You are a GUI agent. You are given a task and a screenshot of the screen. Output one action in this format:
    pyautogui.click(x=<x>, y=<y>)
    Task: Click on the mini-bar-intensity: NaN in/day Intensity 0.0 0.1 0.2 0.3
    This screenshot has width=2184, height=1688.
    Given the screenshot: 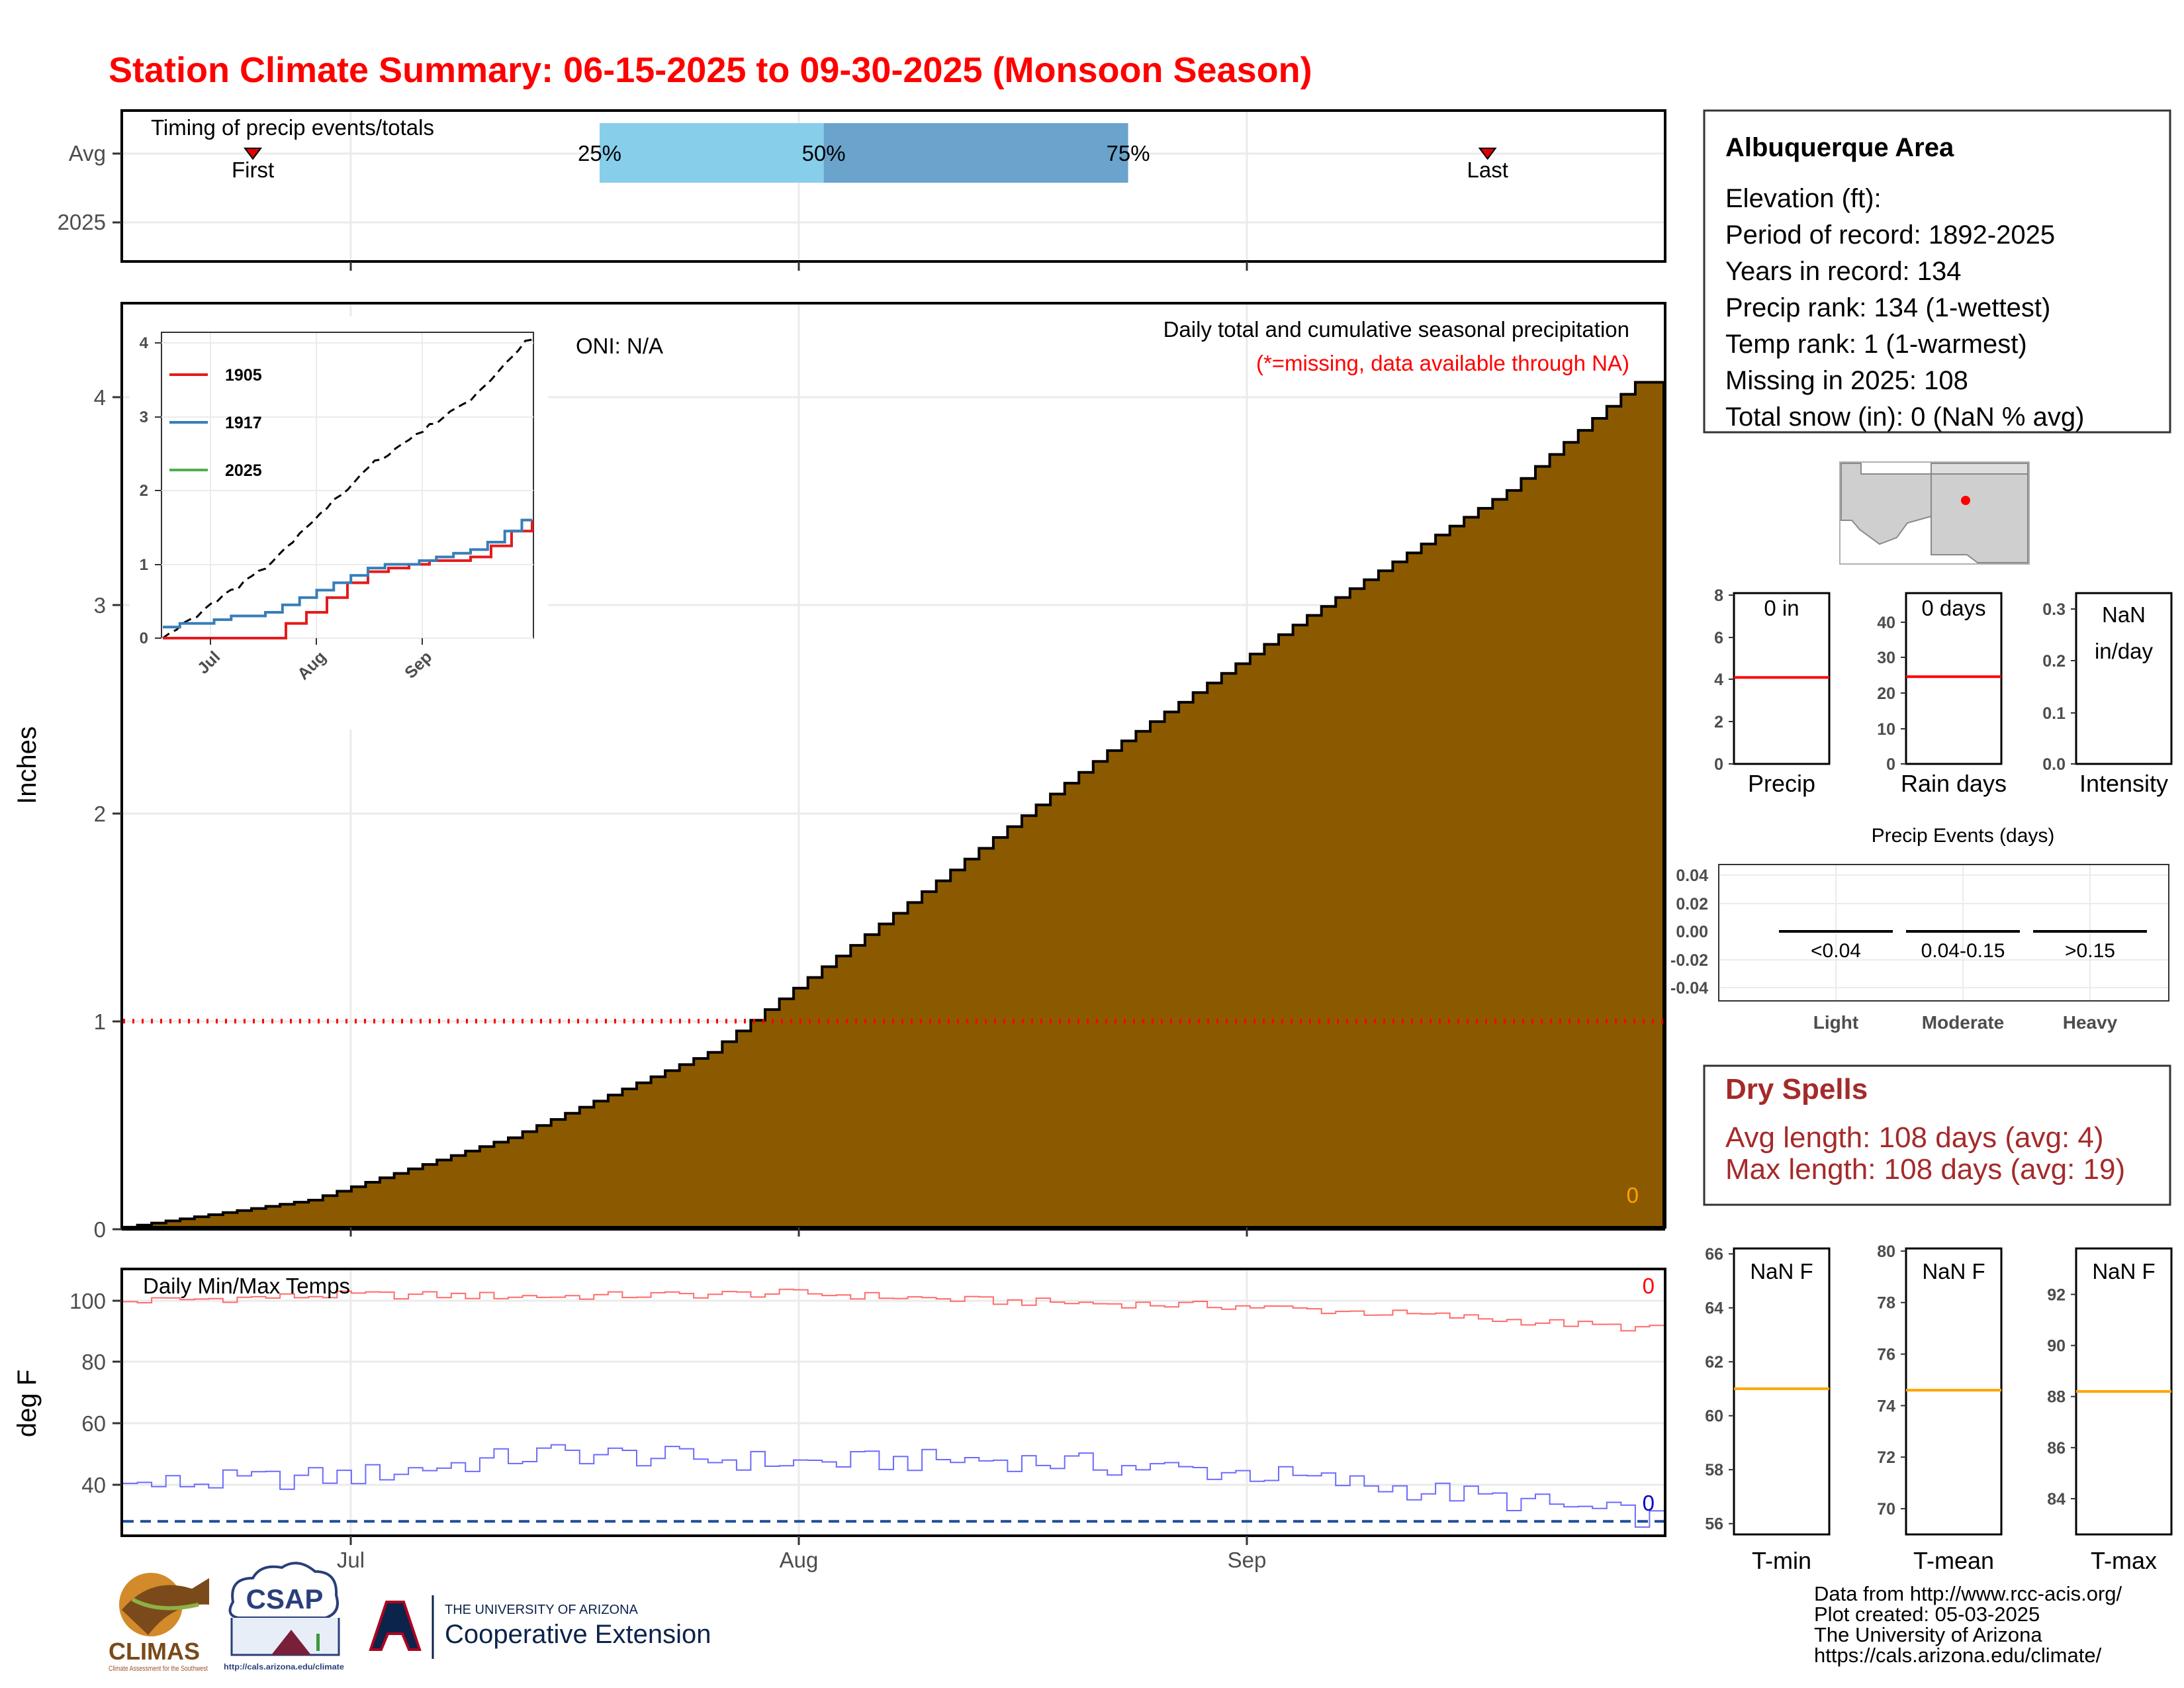 What is the action you would take?
    pyautogui.click(x=2107, y=694)
    